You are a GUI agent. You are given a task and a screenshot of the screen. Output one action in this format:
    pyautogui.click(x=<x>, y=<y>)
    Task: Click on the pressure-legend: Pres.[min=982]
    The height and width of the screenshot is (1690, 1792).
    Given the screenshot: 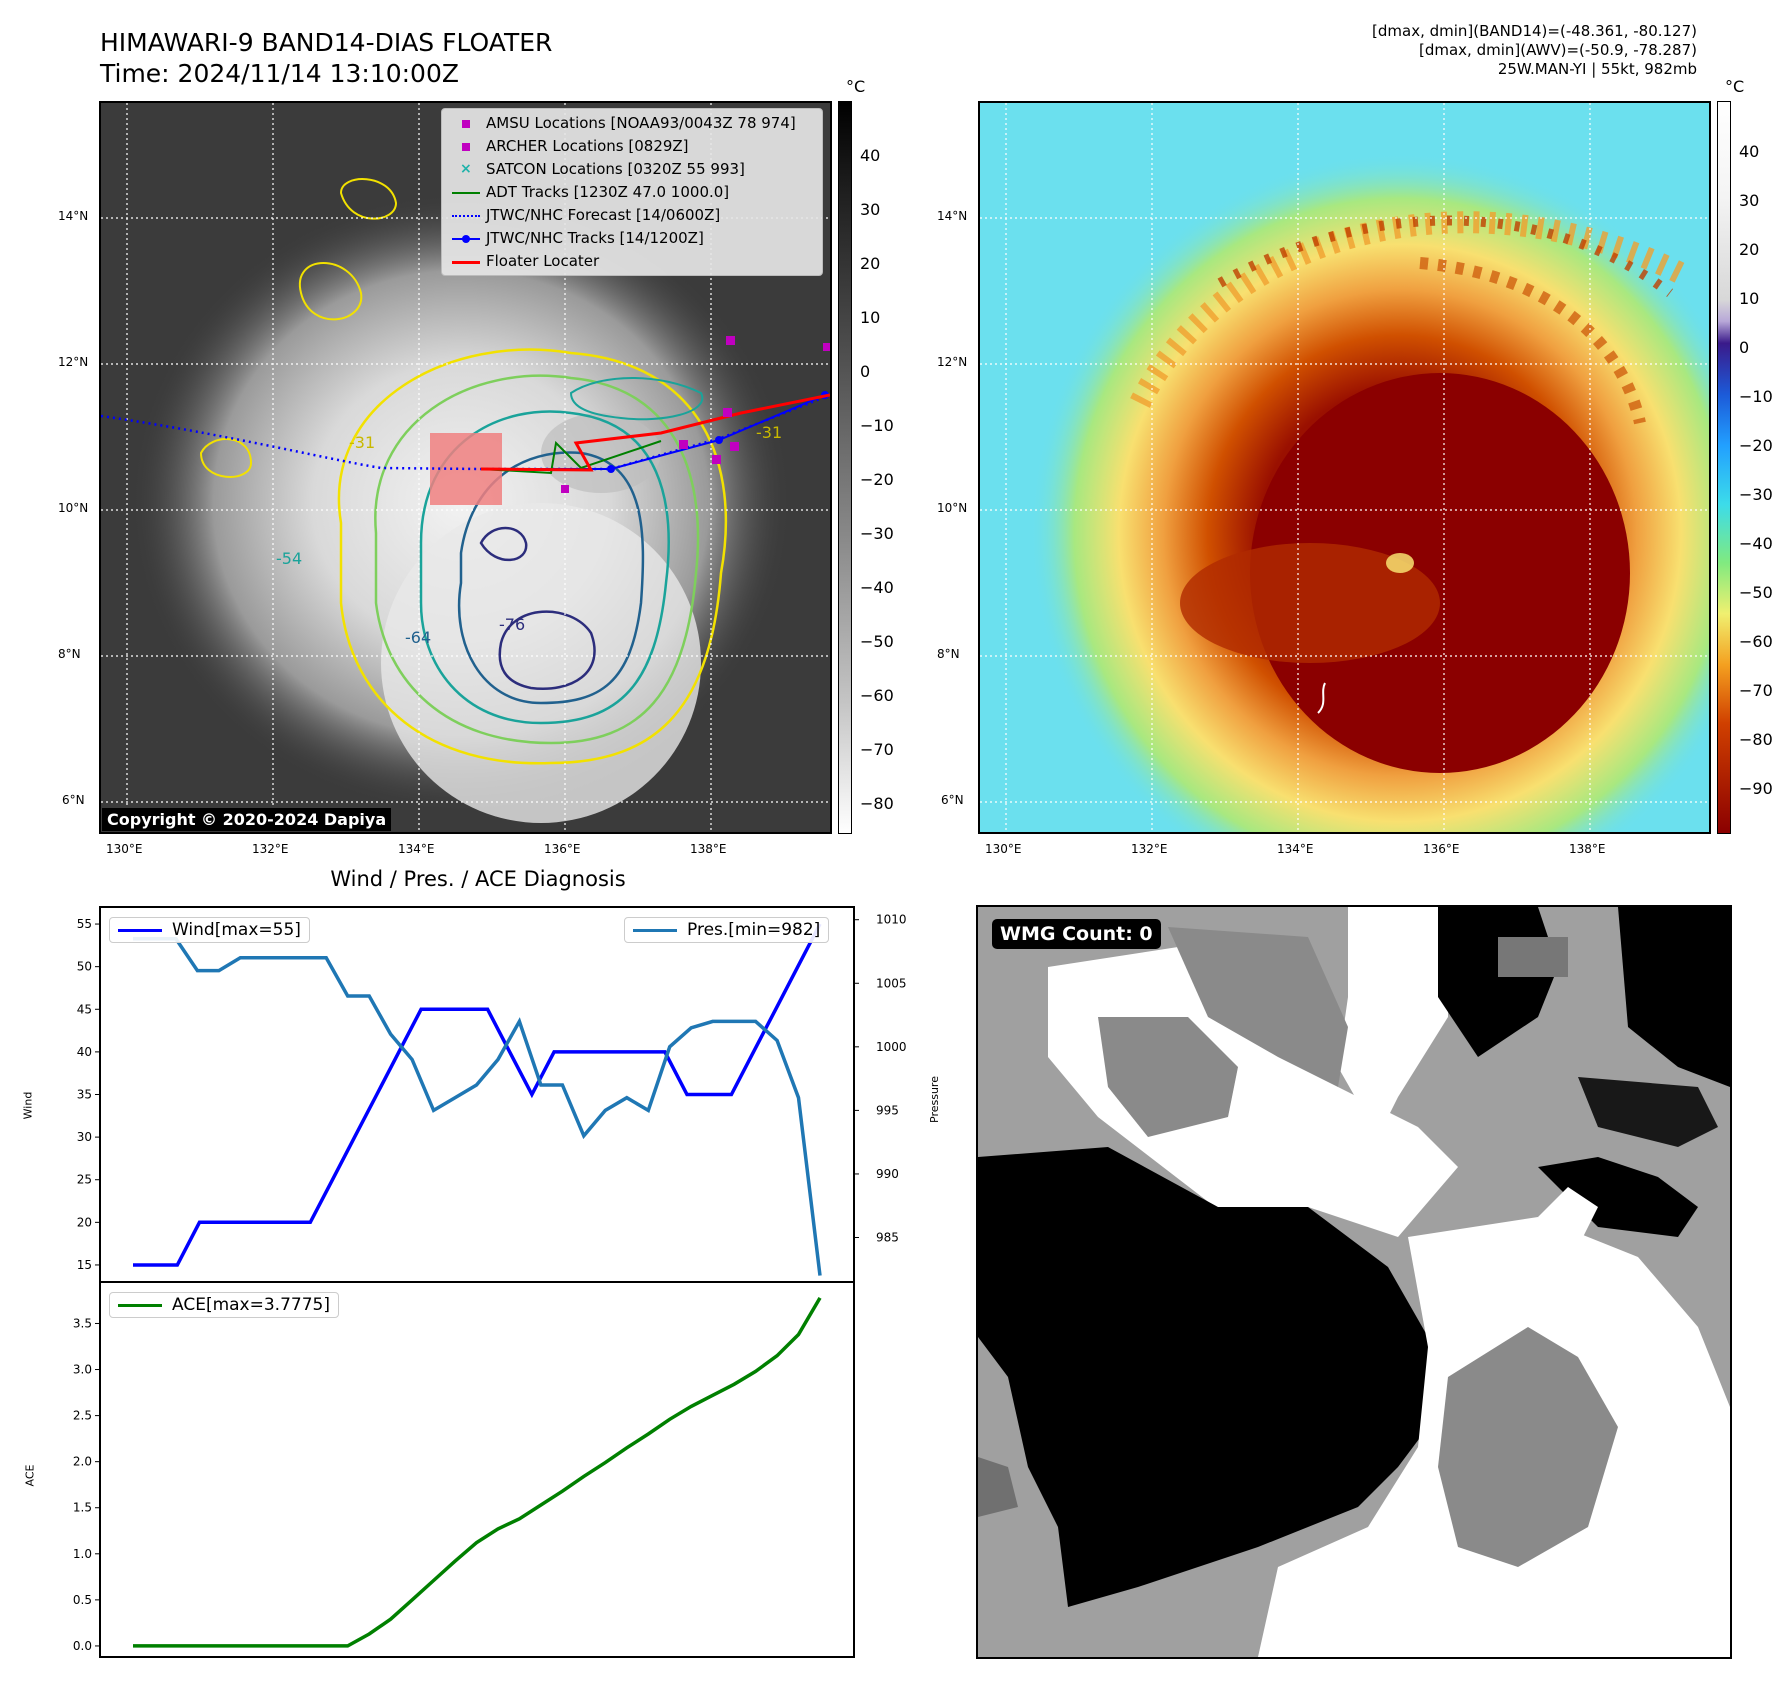 What is the action you would take?
    pyautogui.click(x=727, y=930)
    